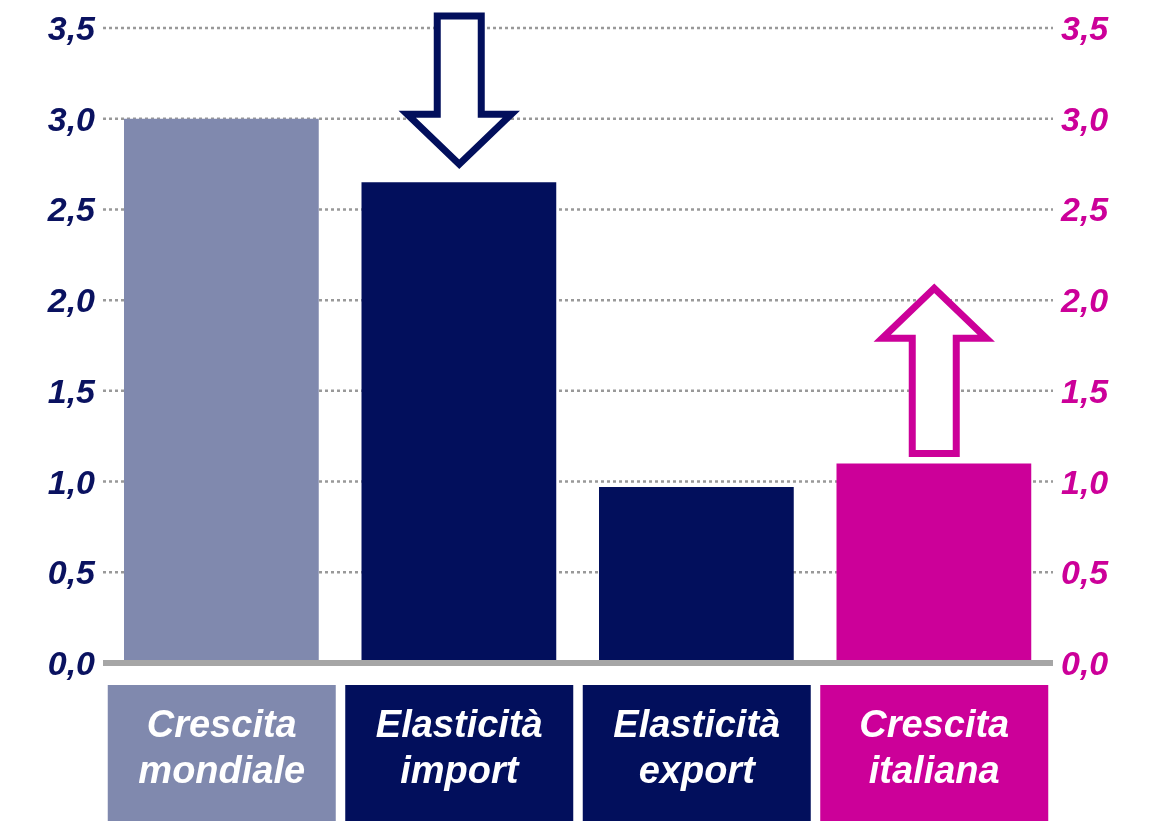 The height and width of the screenshot is (831, 1159). What do you see at coordinates (1085, 572) in the screenshot?
I see `y2-tick-label: 0,5` at bounding box center [1085, 572].